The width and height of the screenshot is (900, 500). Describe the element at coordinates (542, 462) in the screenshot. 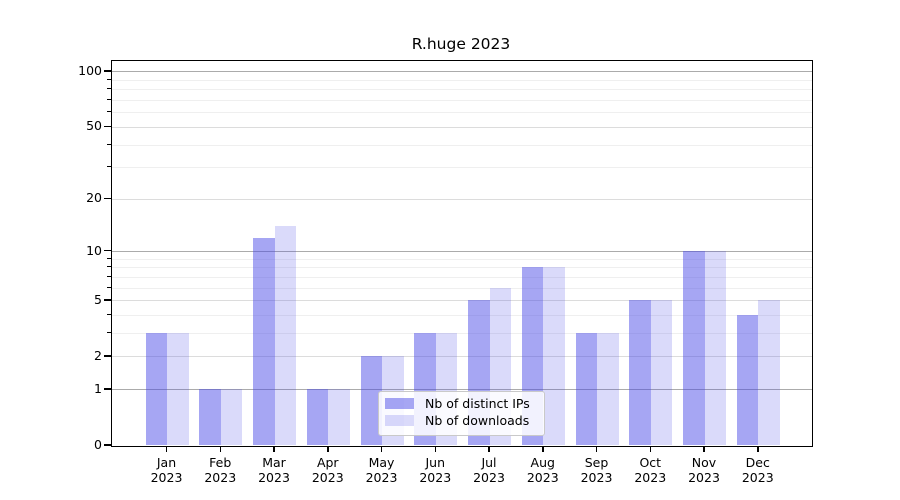

I see `x-tick-month: Aug` at that location.